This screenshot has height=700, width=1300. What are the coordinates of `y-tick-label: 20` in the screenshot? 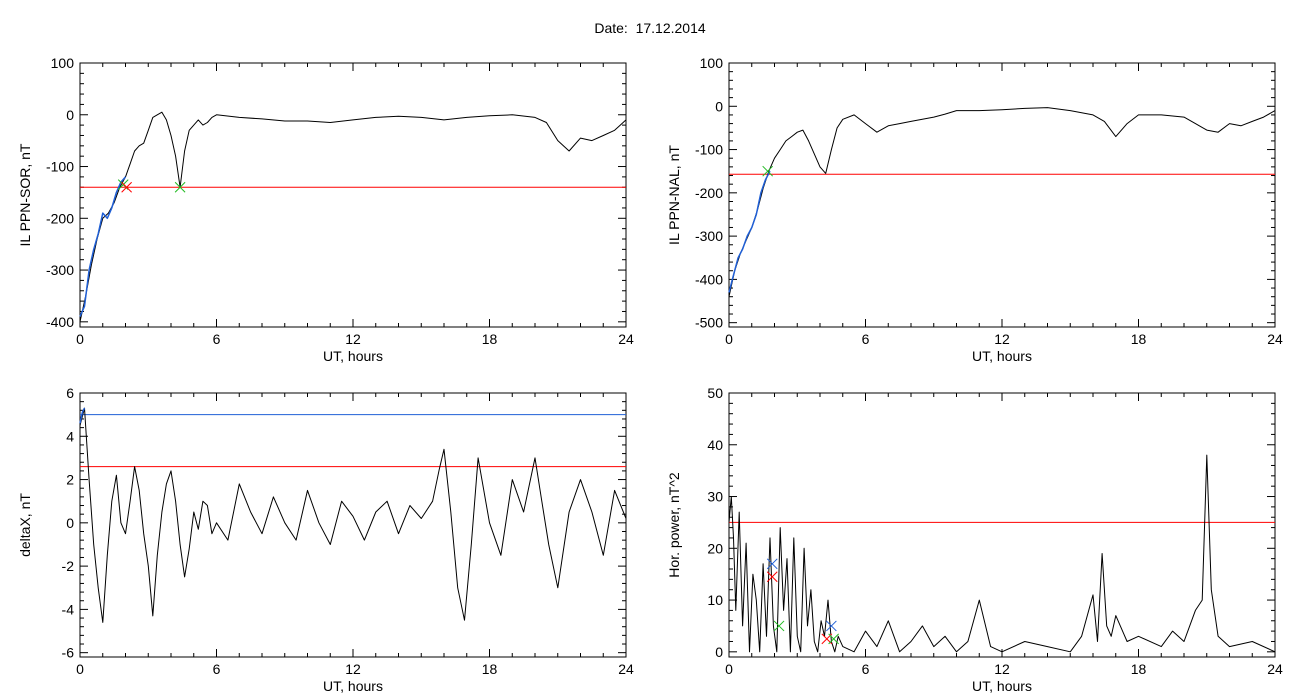 It's located at (715, 548).